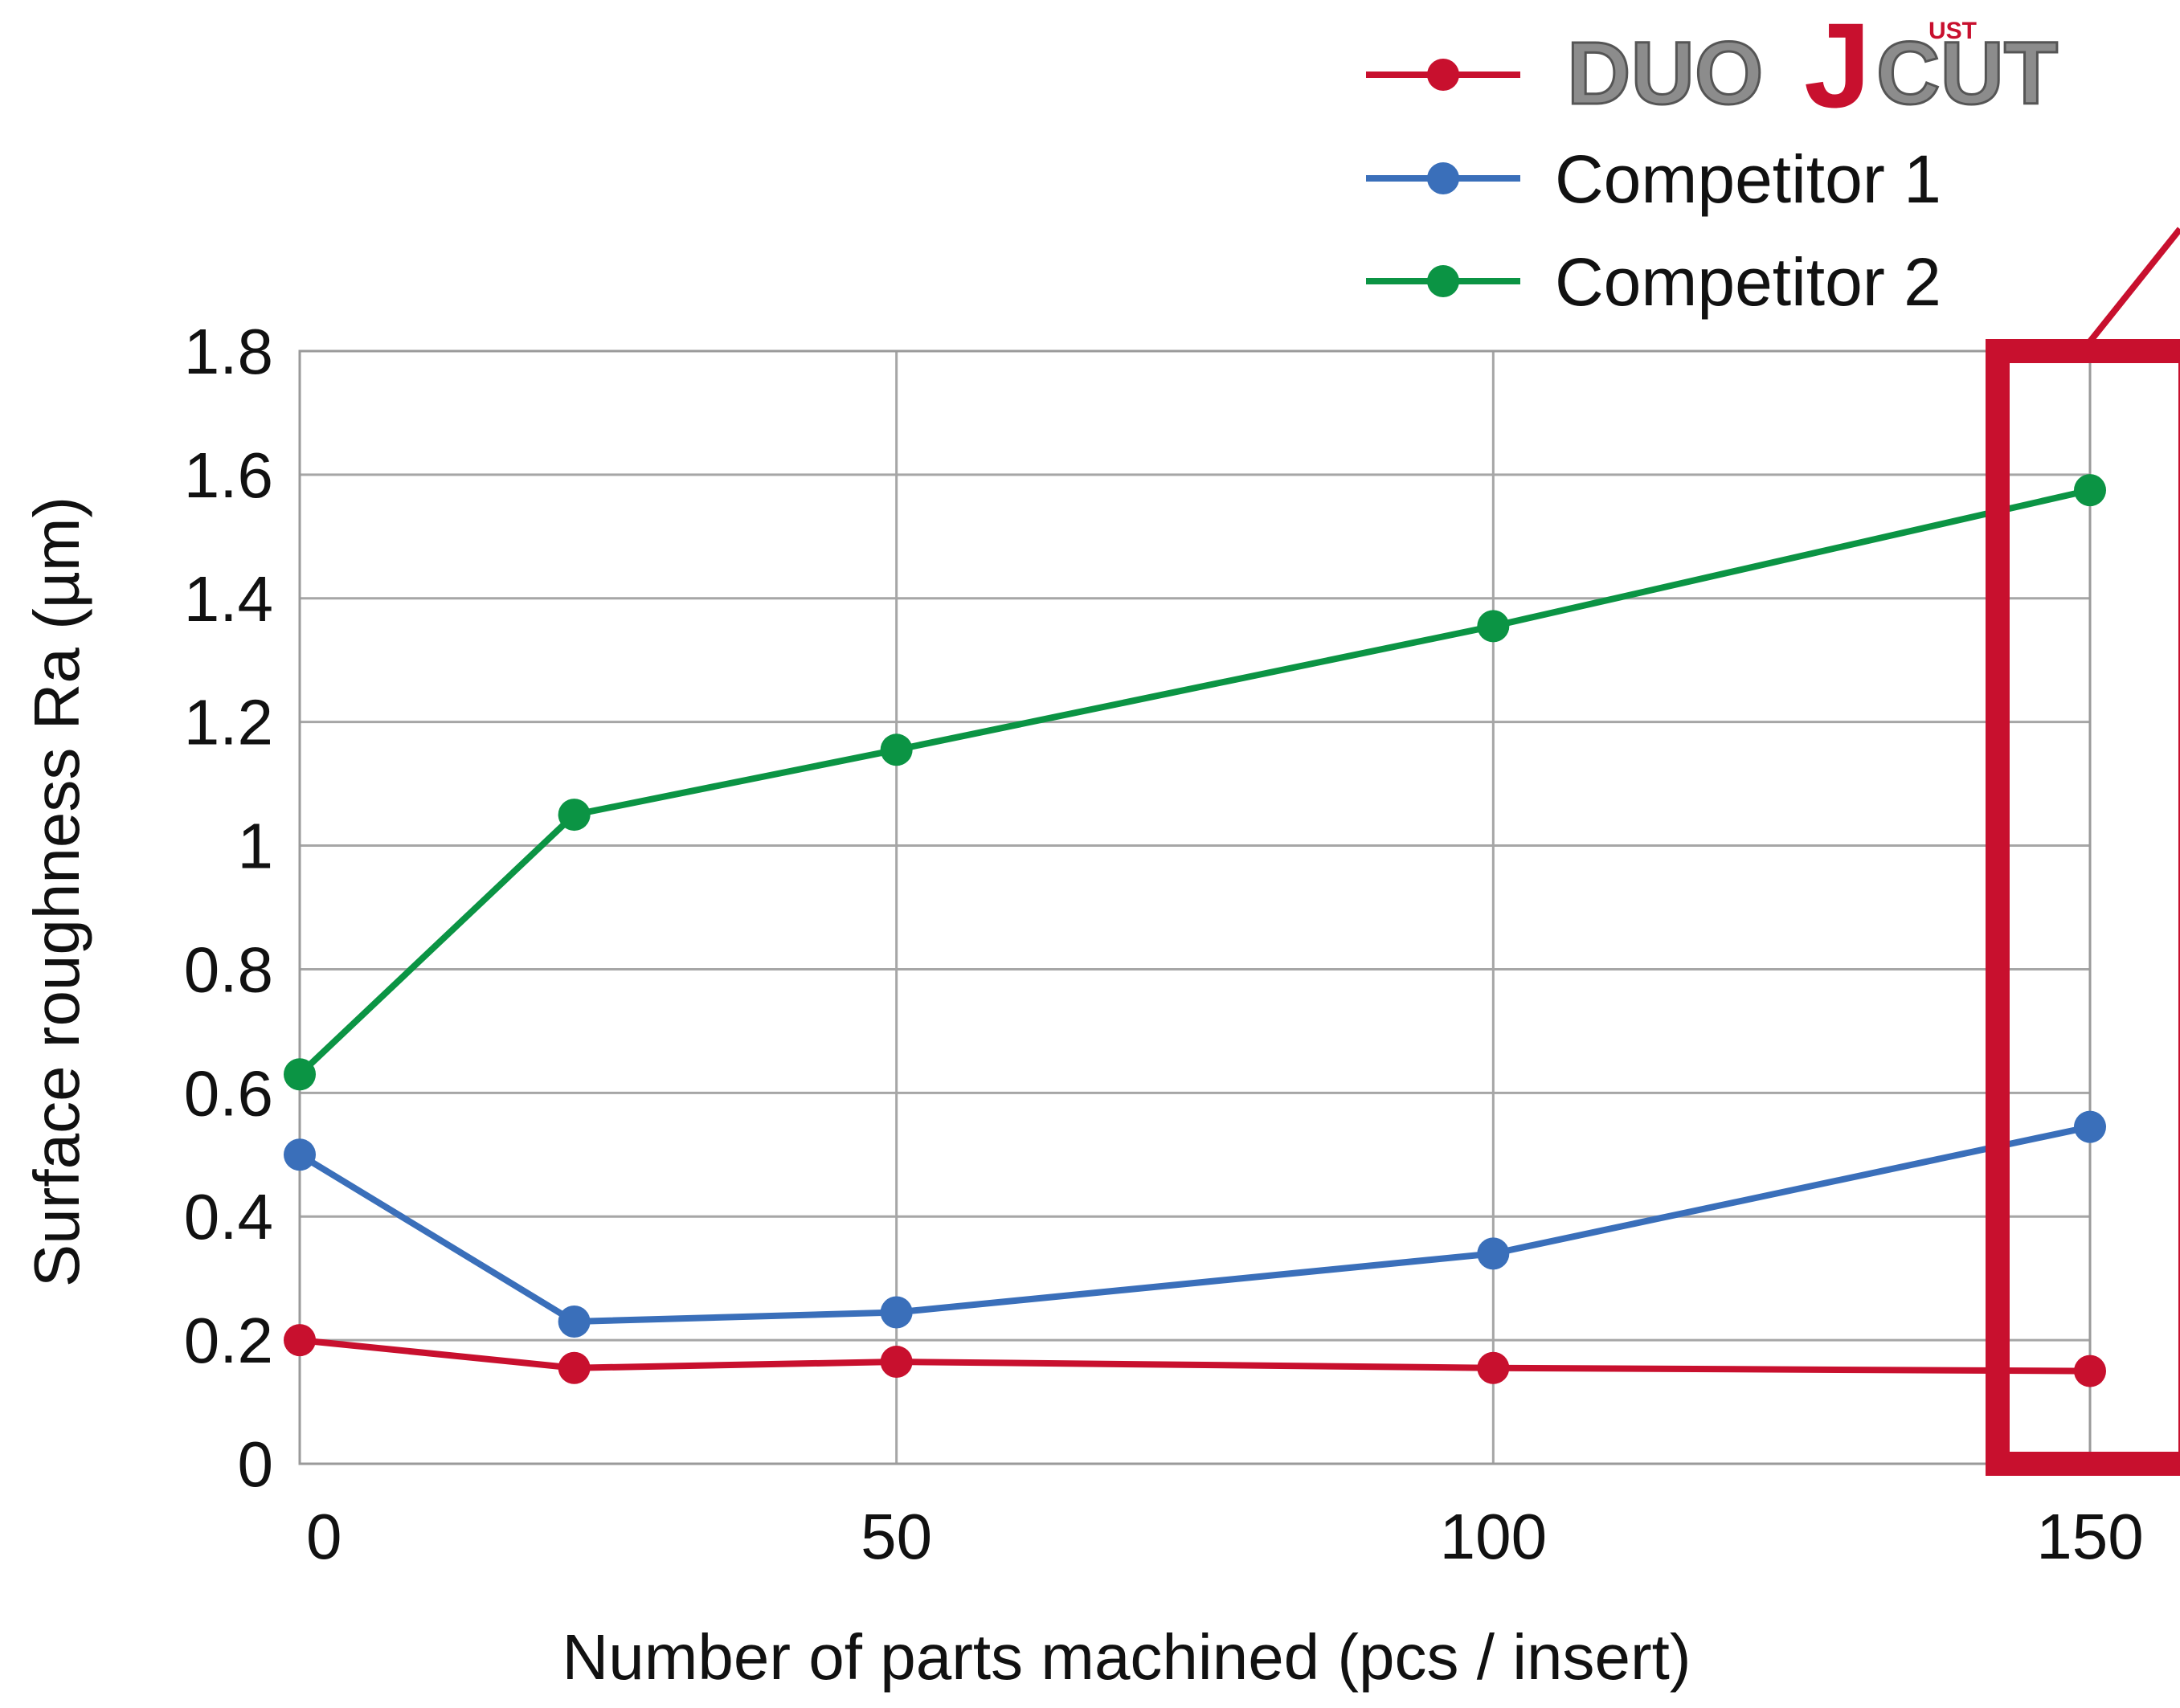 The height and width of the screenshot is (1708, 2180). I want to click on x-tick-labels: 0 50 100 150, so click(1225, 1536).